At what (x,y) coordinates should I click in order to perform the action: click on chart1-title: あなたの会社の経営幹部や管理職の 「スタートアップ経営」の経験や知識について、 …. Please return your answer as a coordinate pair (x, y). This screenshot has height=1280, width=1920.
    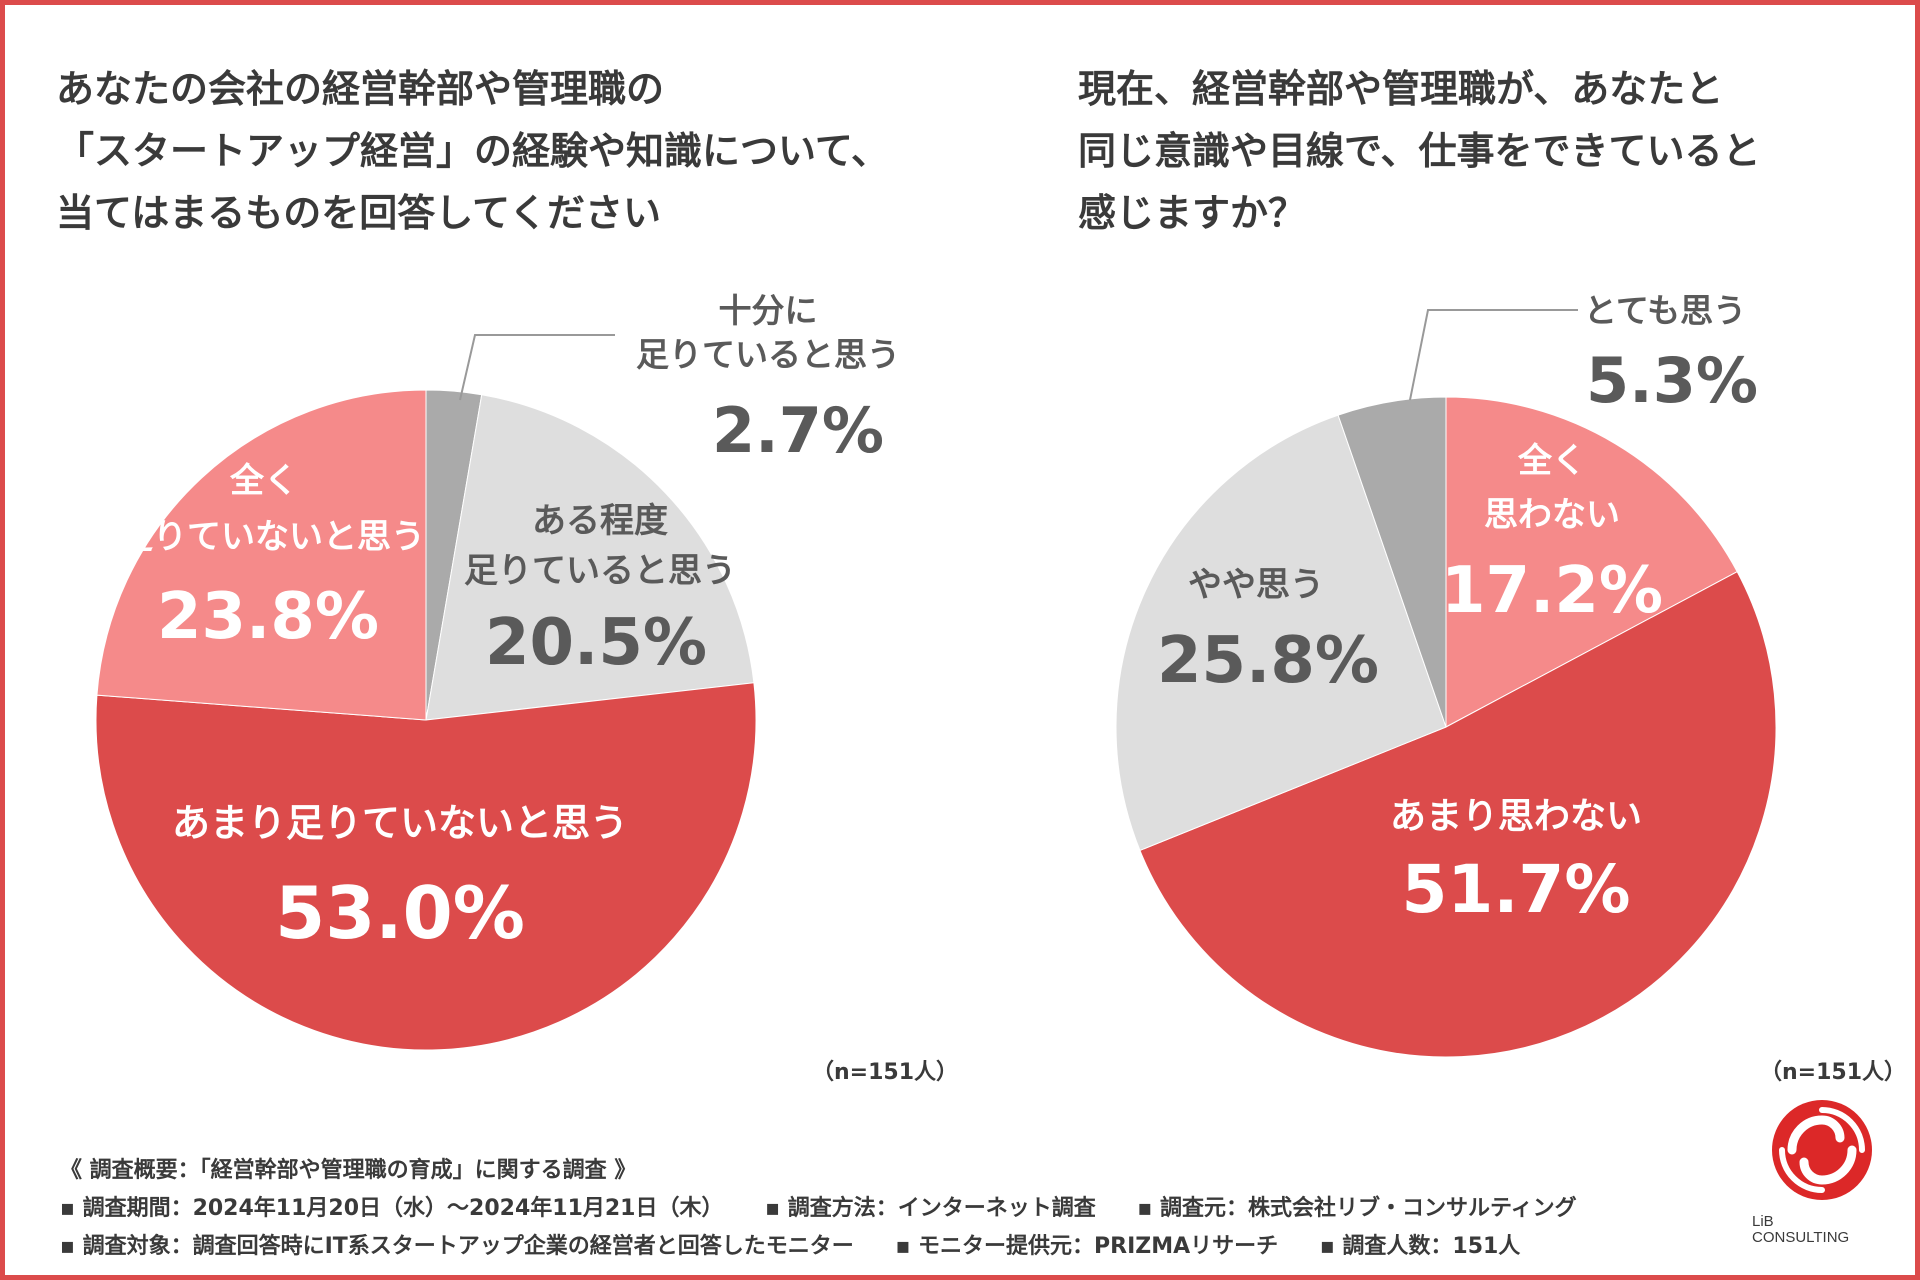
    Looking at the image, I should click on (472, 151).